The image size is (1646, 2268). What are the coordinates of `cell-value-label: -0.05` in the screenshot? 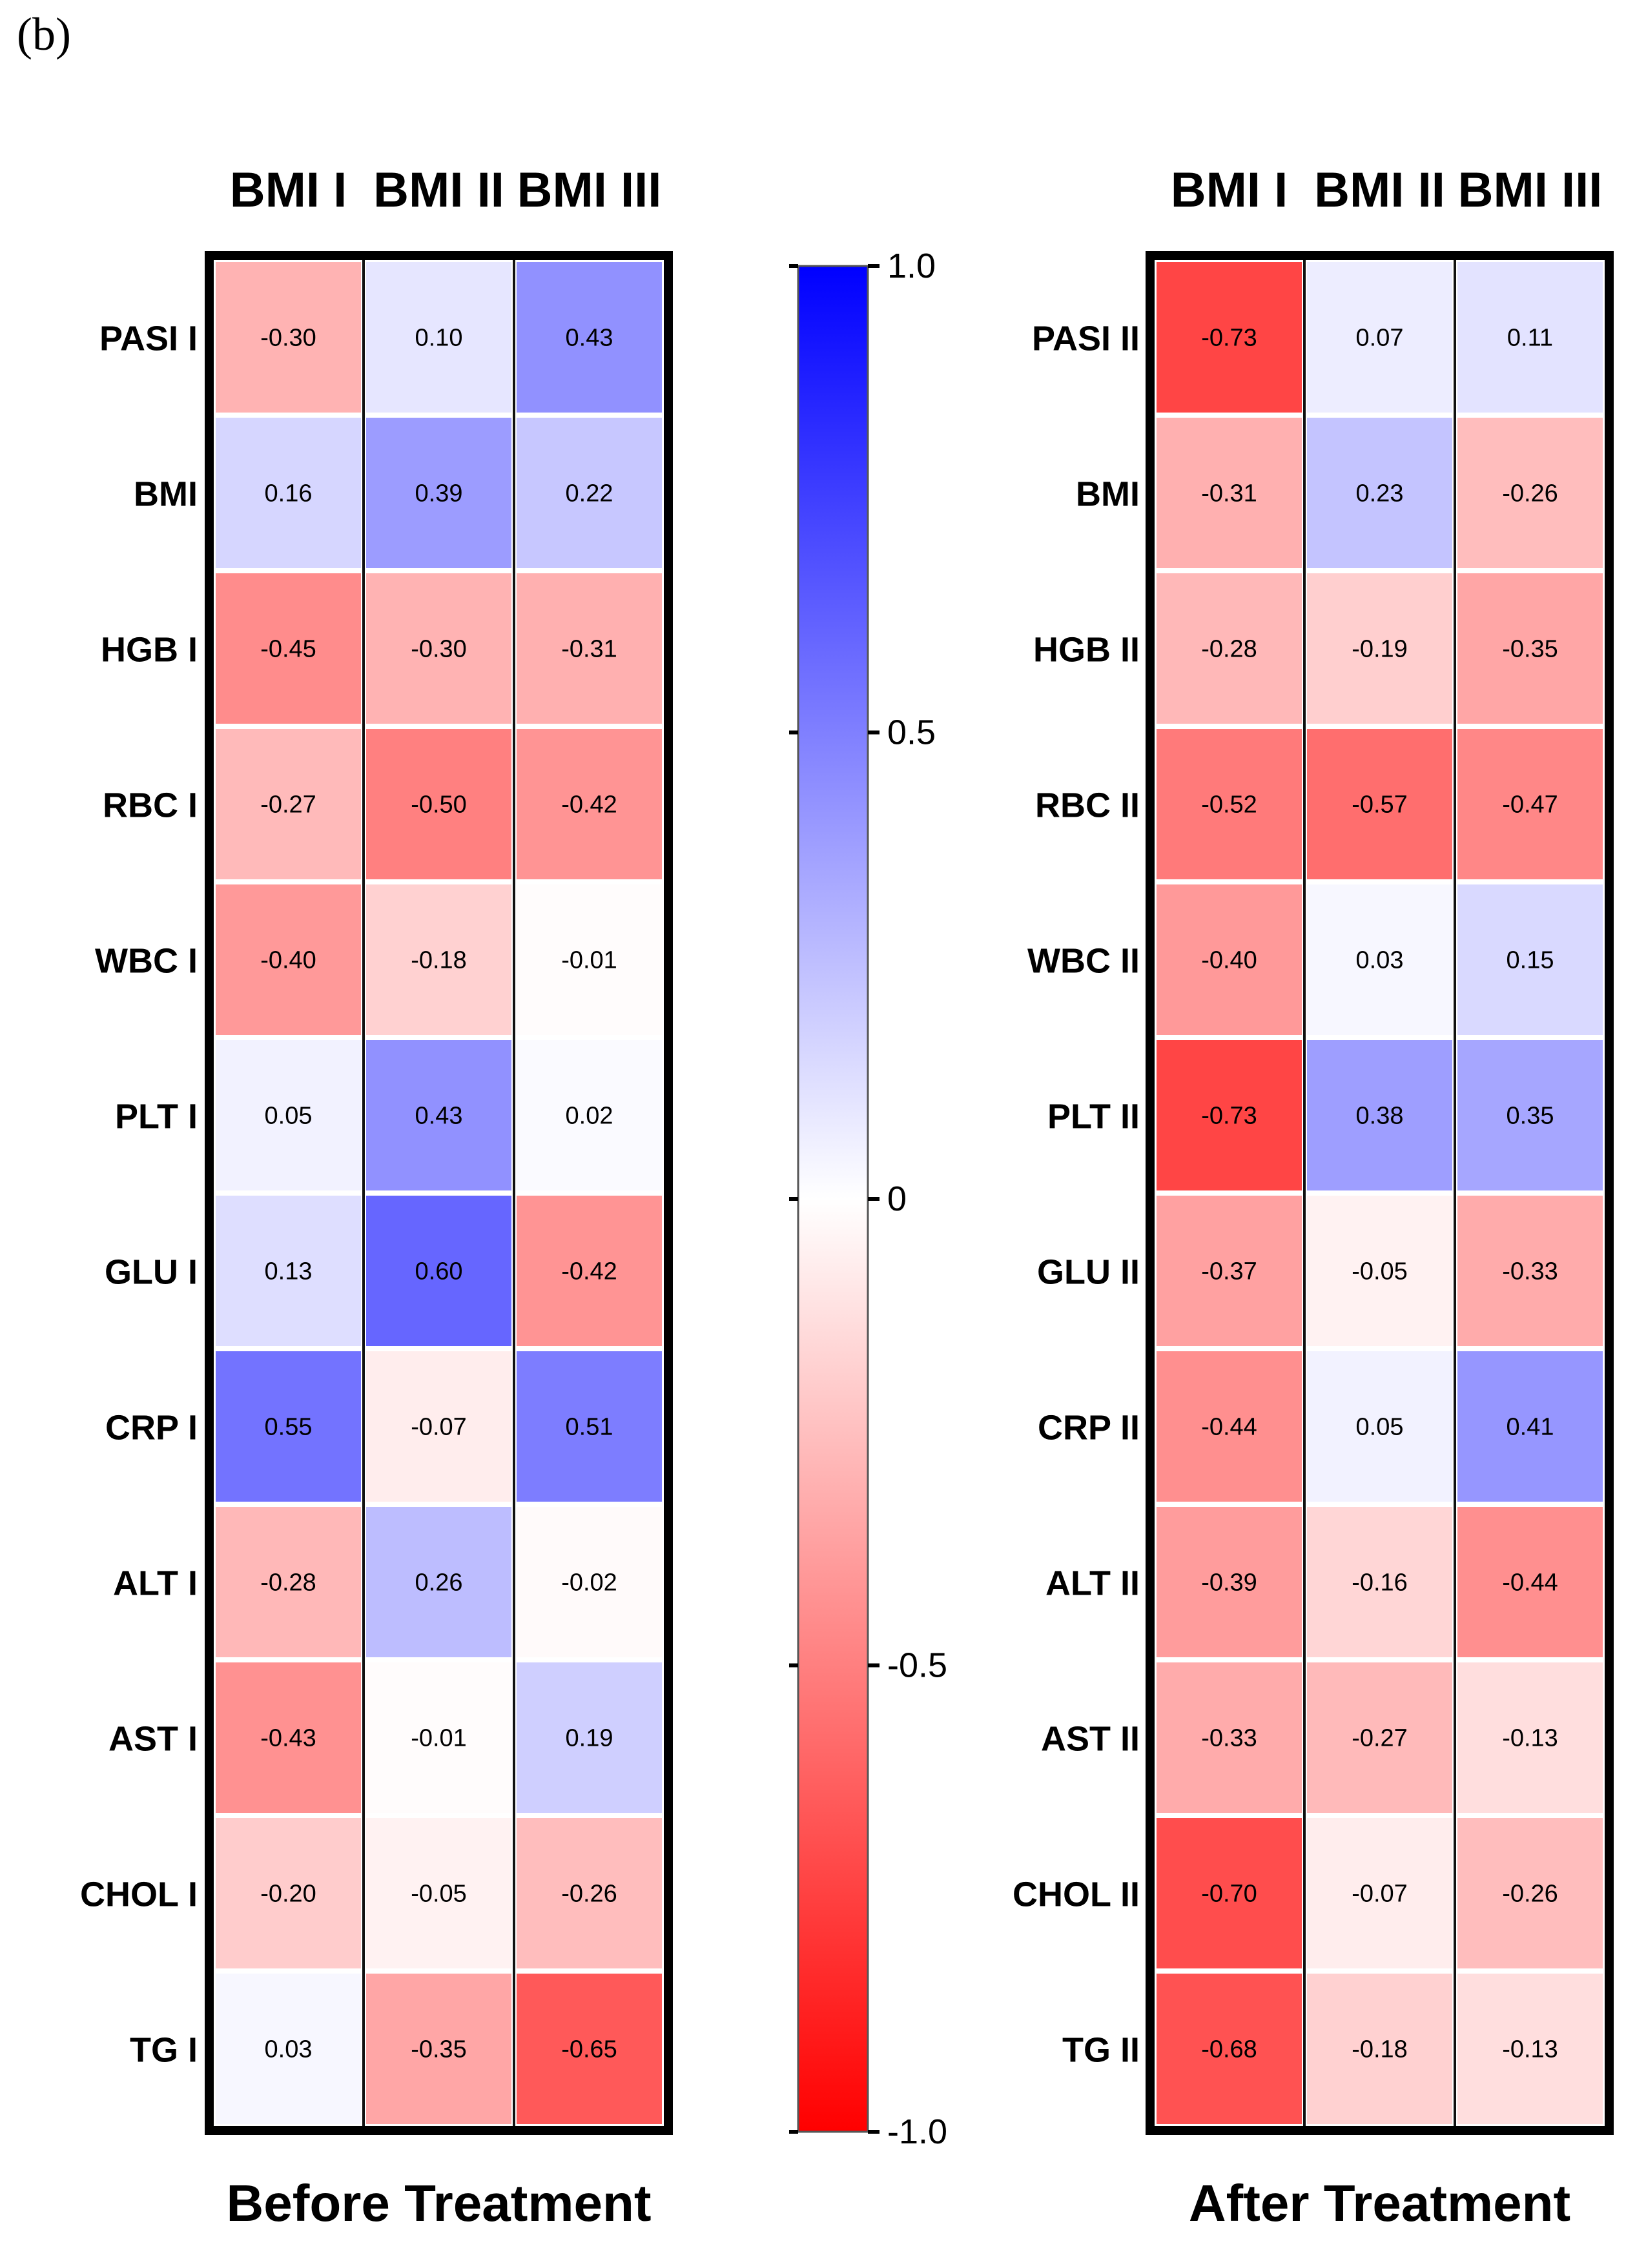 It's located at (1380, 1271).